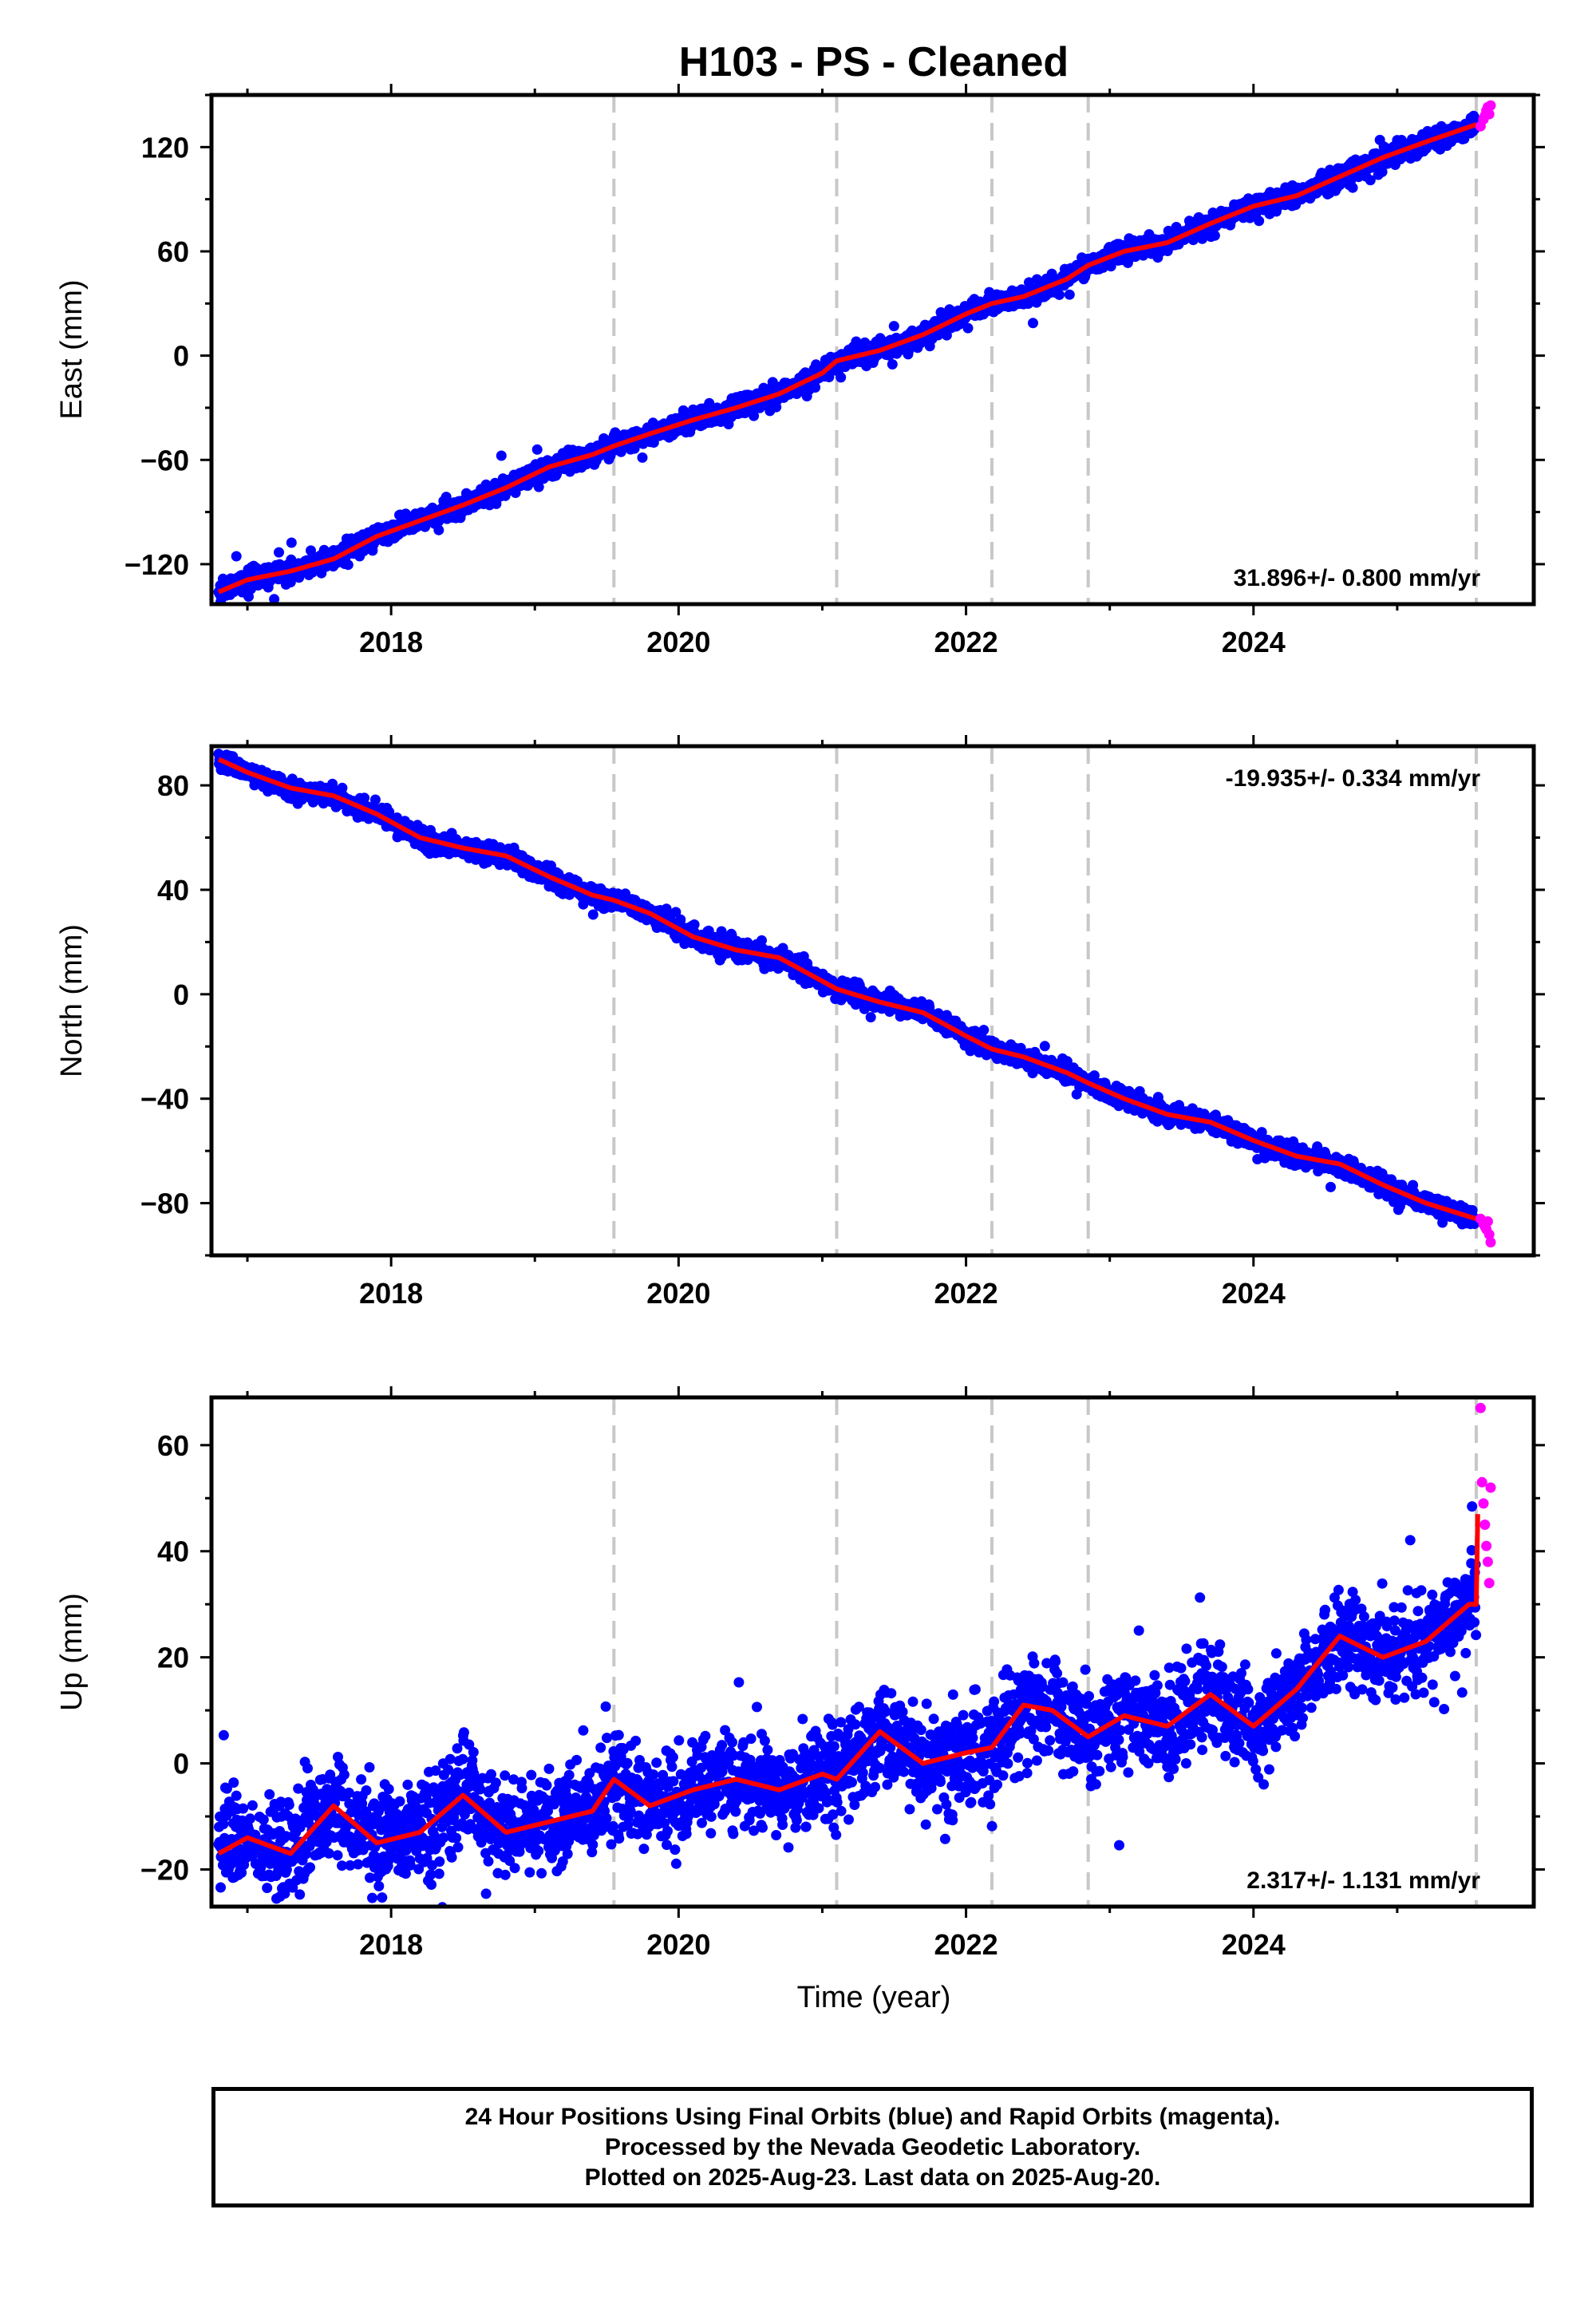 The height and width of the screenshot is (2316, 1596). What do you see at coordinates (966, 642) in the screenshot?
I see `x-tick-label: 2022` at bounding box center [966, 642].